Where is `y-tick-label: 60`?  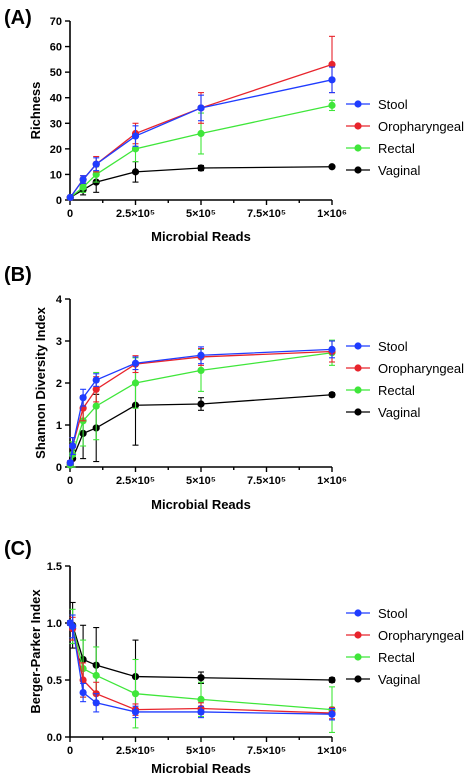 y-tick-label: 60 is located at coordinates (56, 48).